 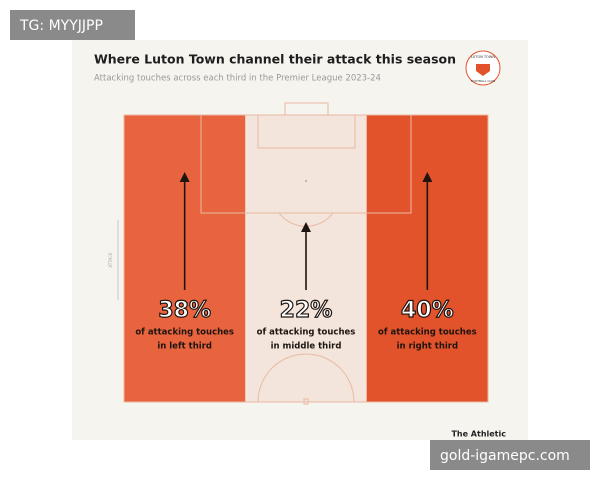 What do you see at coordinates (505, 456) in the screenshot?
I see `site-label: gold-igamepc.com` at bounding box center [505, 456].